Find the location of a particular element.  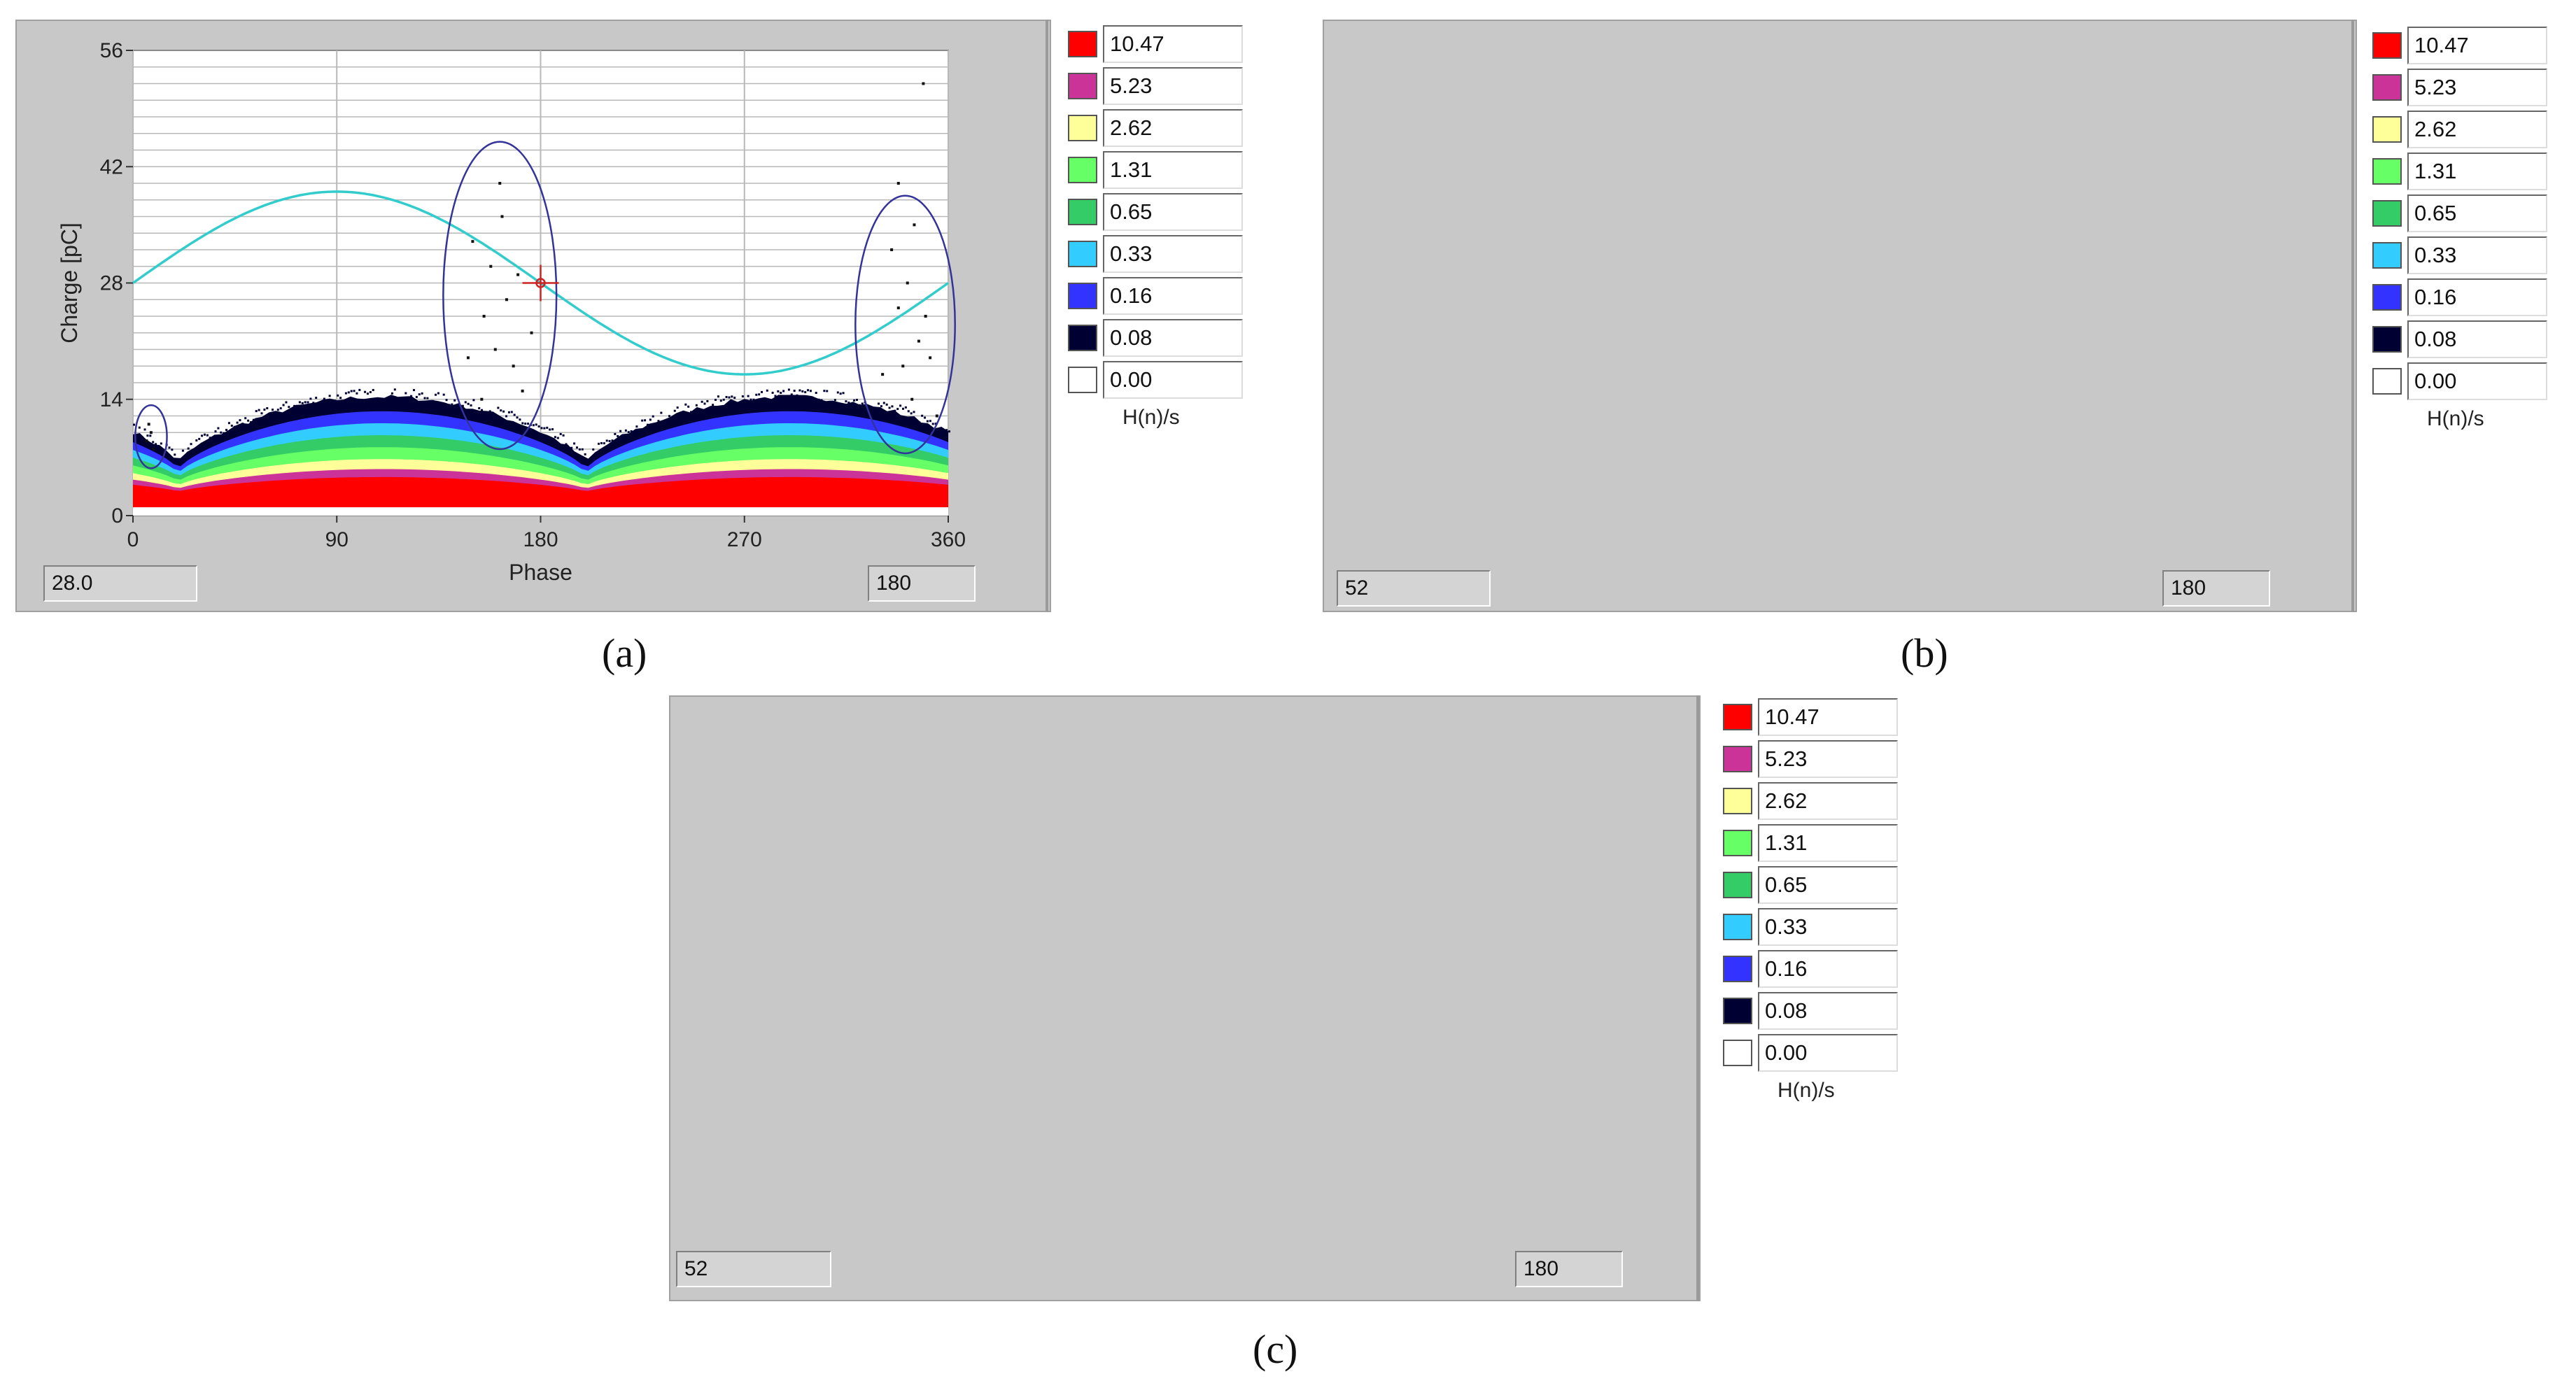

legend-item: 0.00 is located at coordinates (1807, 1052).